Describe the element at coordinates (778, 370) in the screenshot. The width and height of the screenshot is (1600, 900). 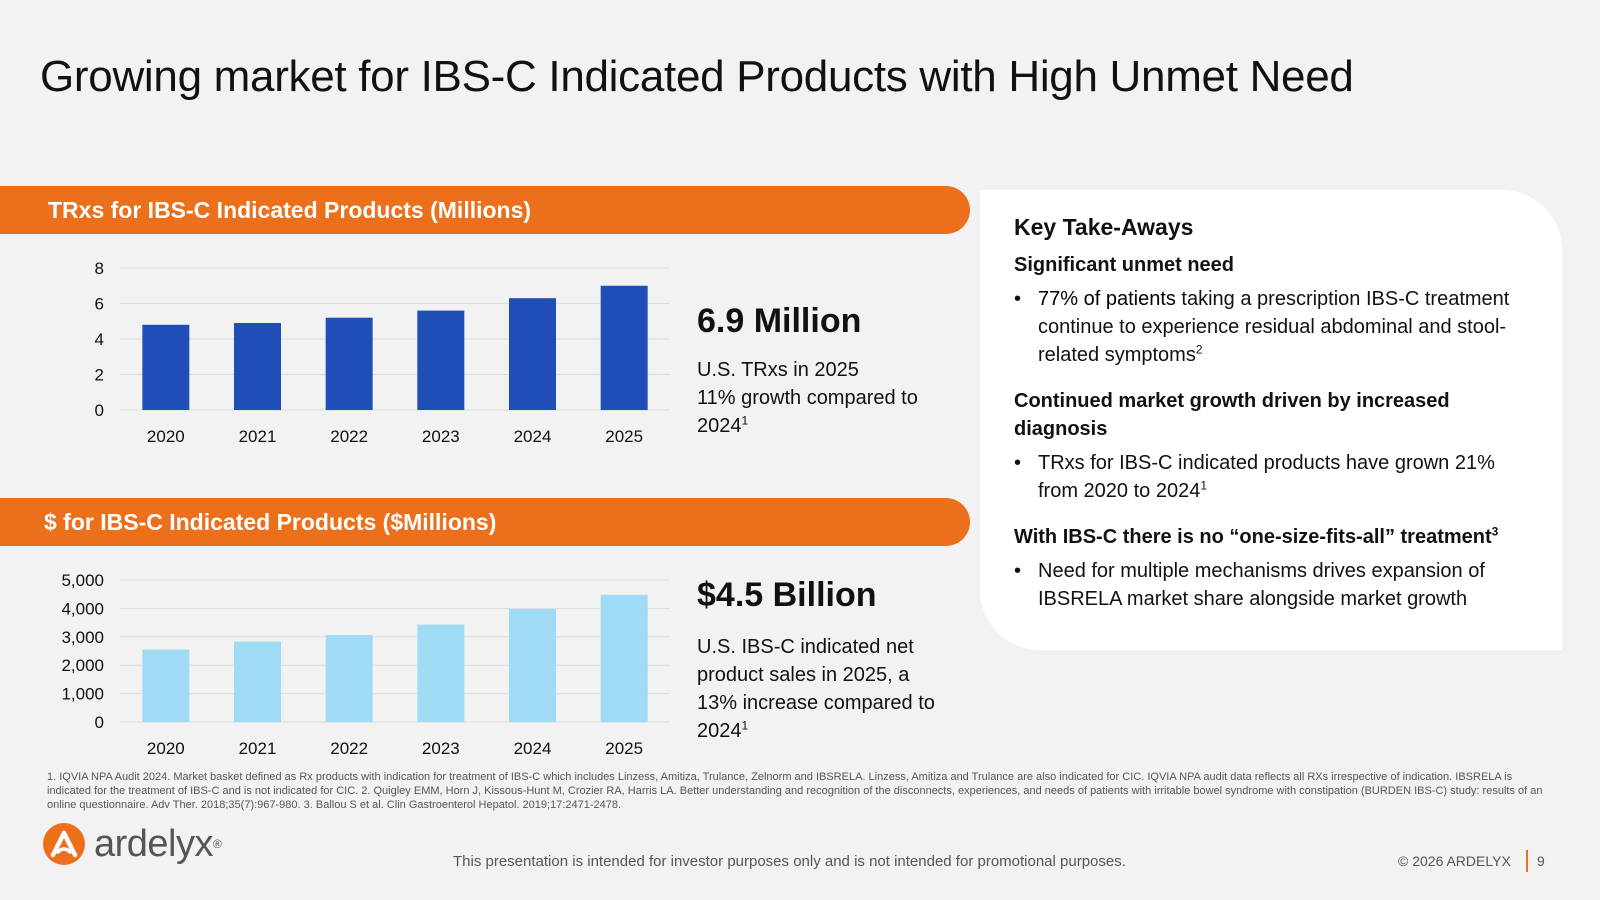
I see `trx-stat-line1: U.S. TRxs in 2025` at that location.